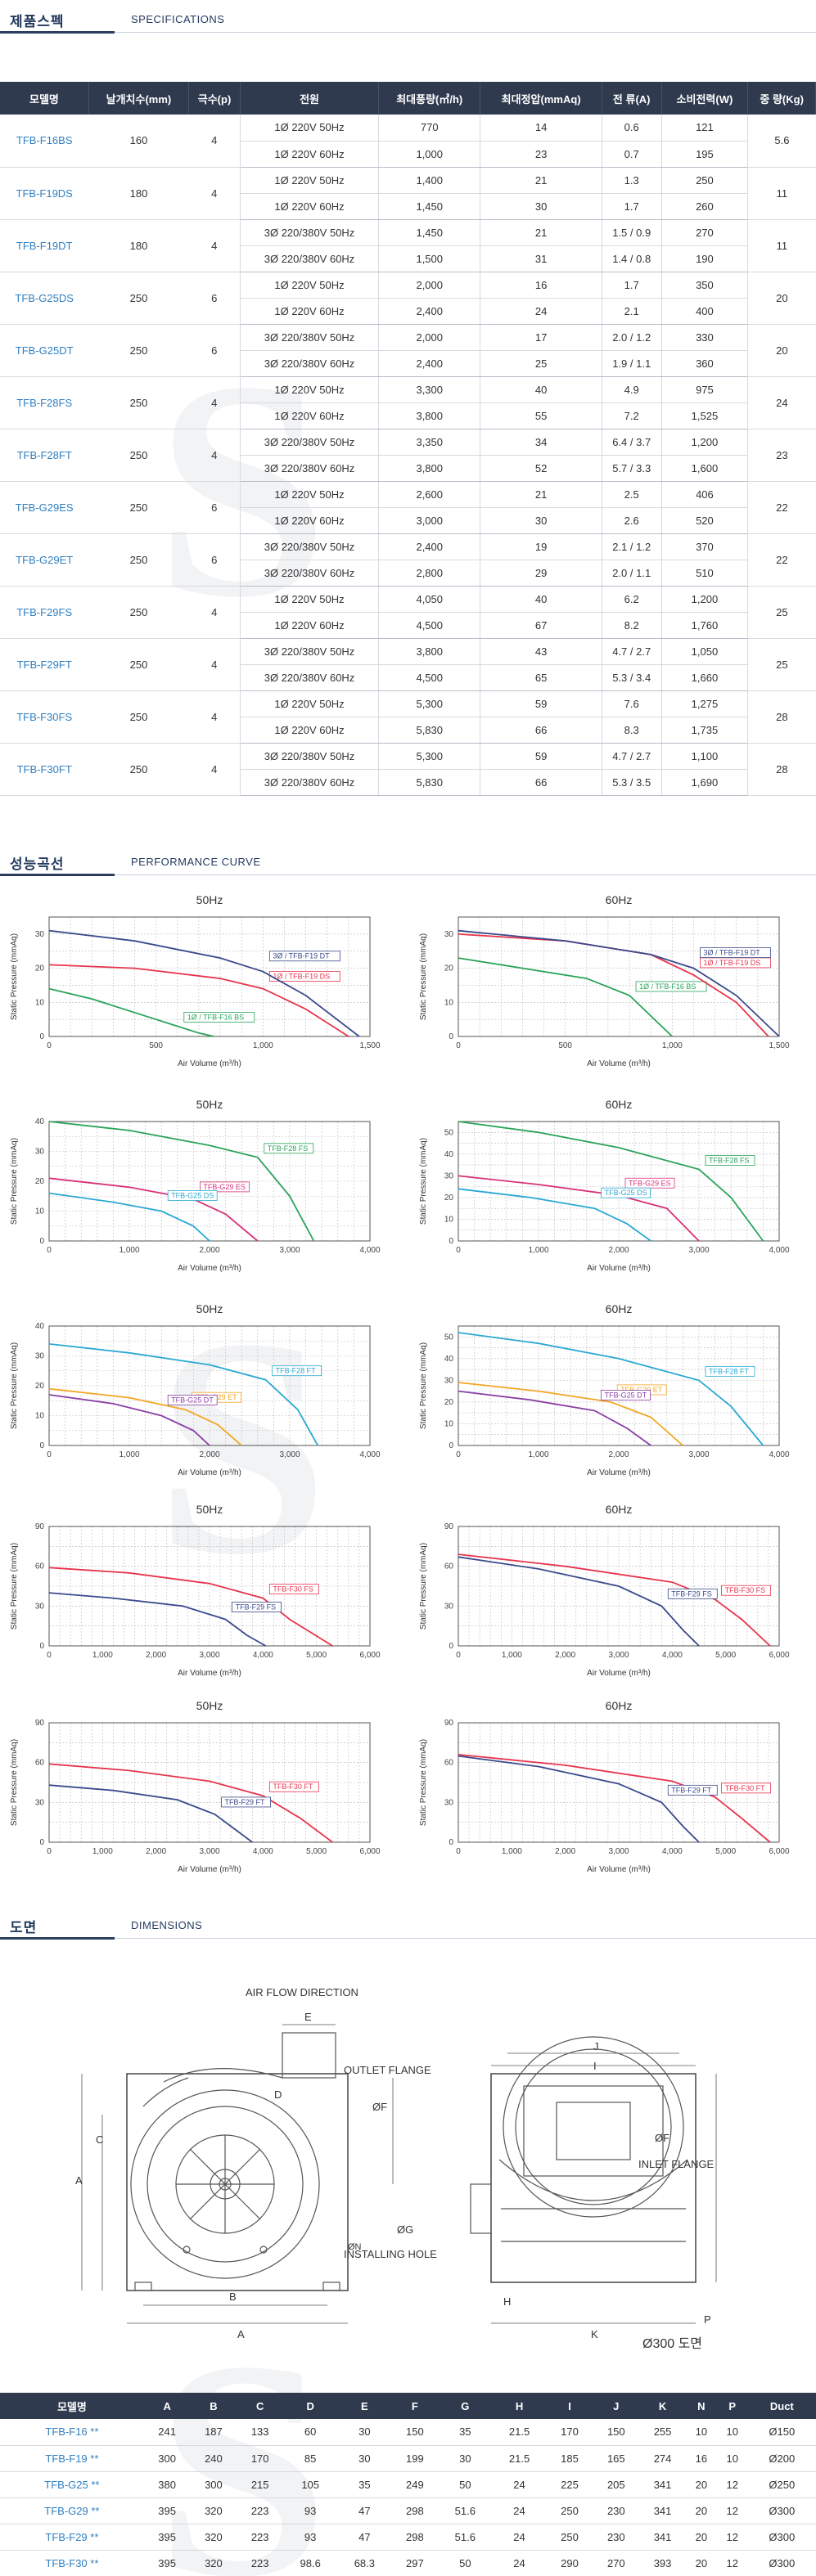  Describe the element at coordinates (704, 258) in the screenshot. I see `spec-cell: 190` at that location.